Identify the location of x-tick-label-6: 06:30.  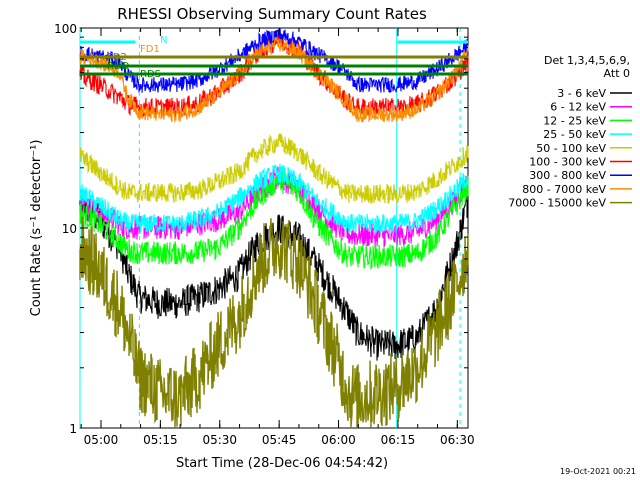
(457, 440).